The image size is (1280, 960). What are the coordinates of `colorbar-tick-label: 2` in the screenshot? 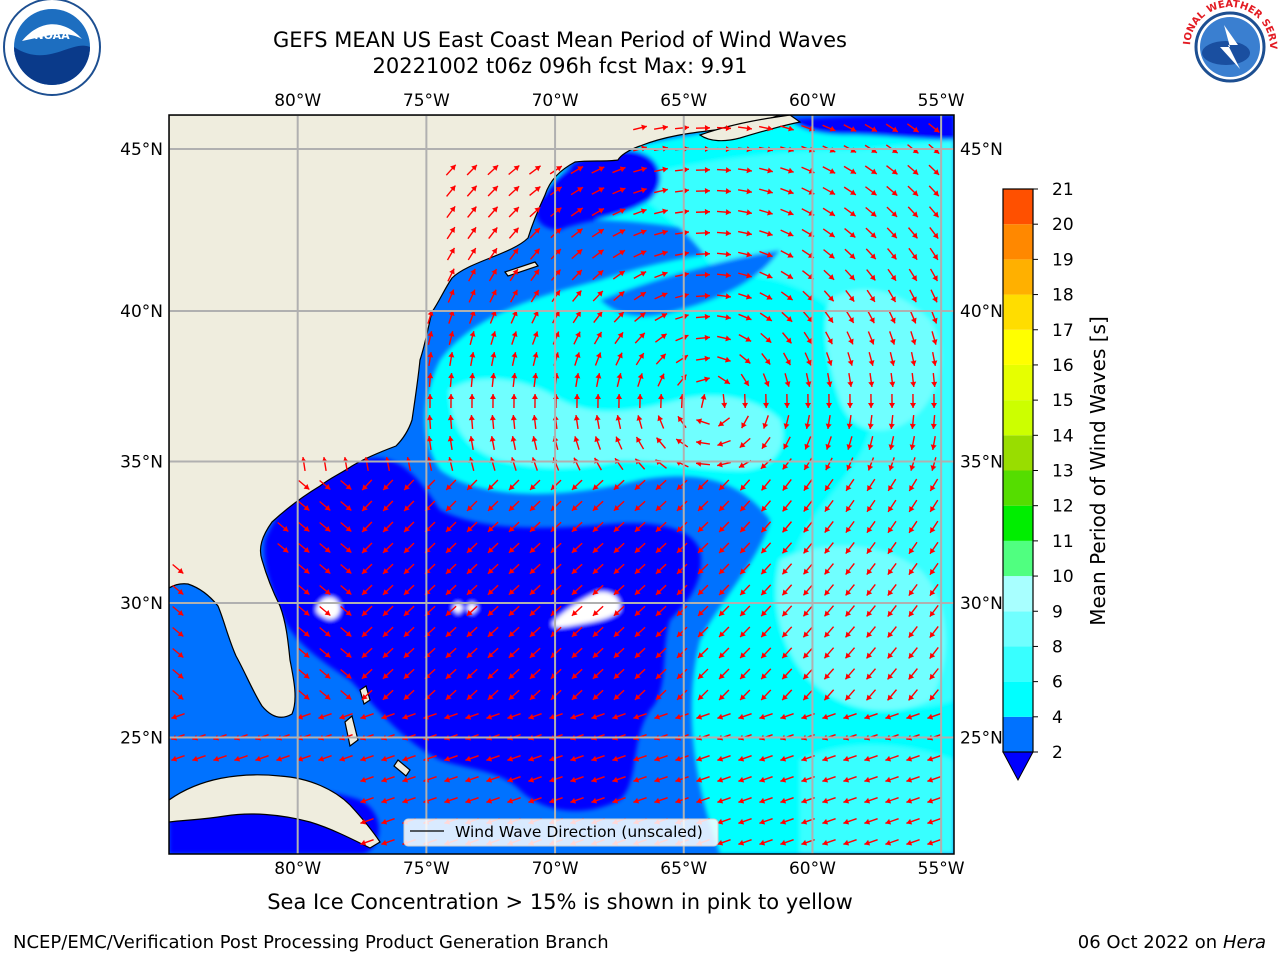 It's located at (1057, 753).